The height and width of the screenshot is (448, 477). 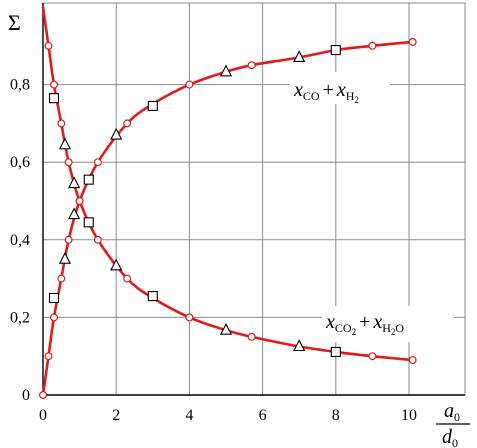 I want to click on svg-text: d0, so click(x=450, y=437).